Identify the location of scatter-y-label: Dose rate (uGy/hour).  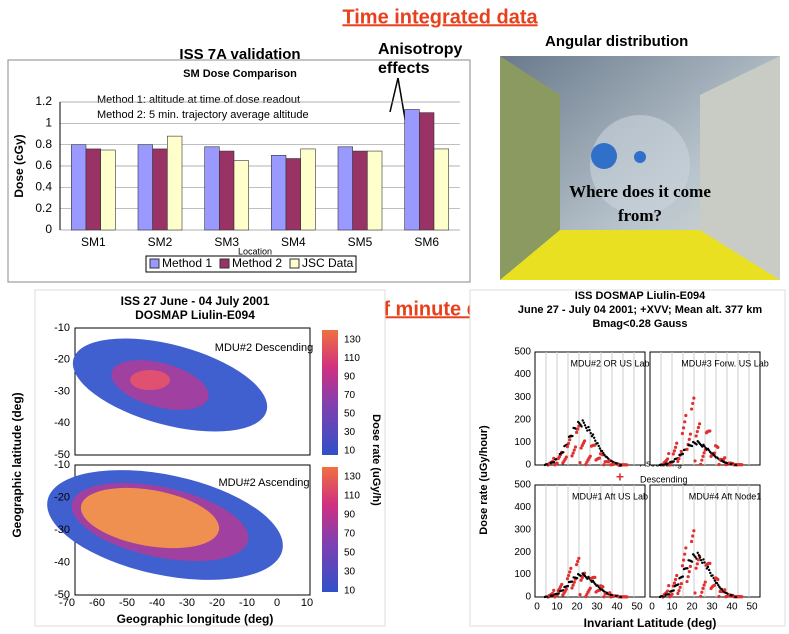
(484, 480).